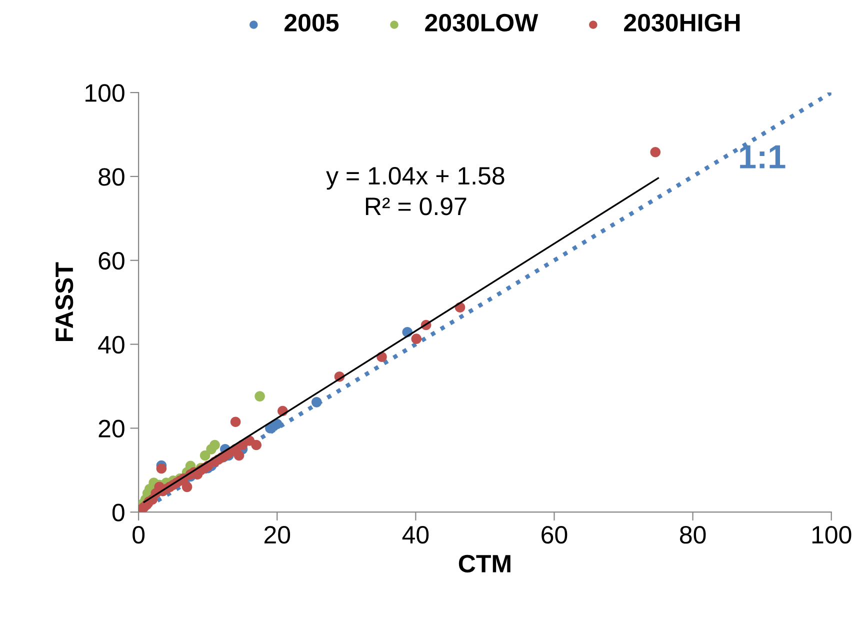 This screenshot has height=617, width=866. I want to click on legend-label: 2030LOW, so click(481, 23).